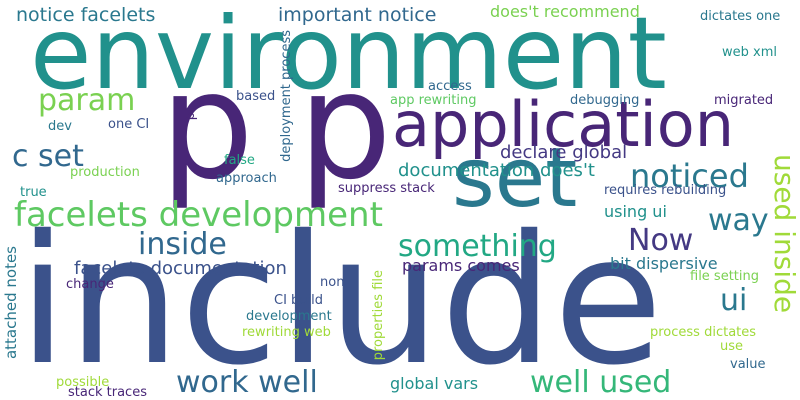  Describe the element at coordinates (286, 96) in the screenshot. I see `word-deployment-process: deployment process` at that location.